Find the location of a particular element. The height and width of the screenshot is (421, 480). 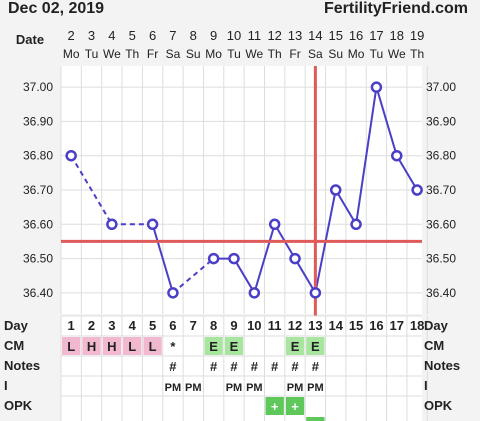

weekday-label: Su is located at coordinates (335, 54).